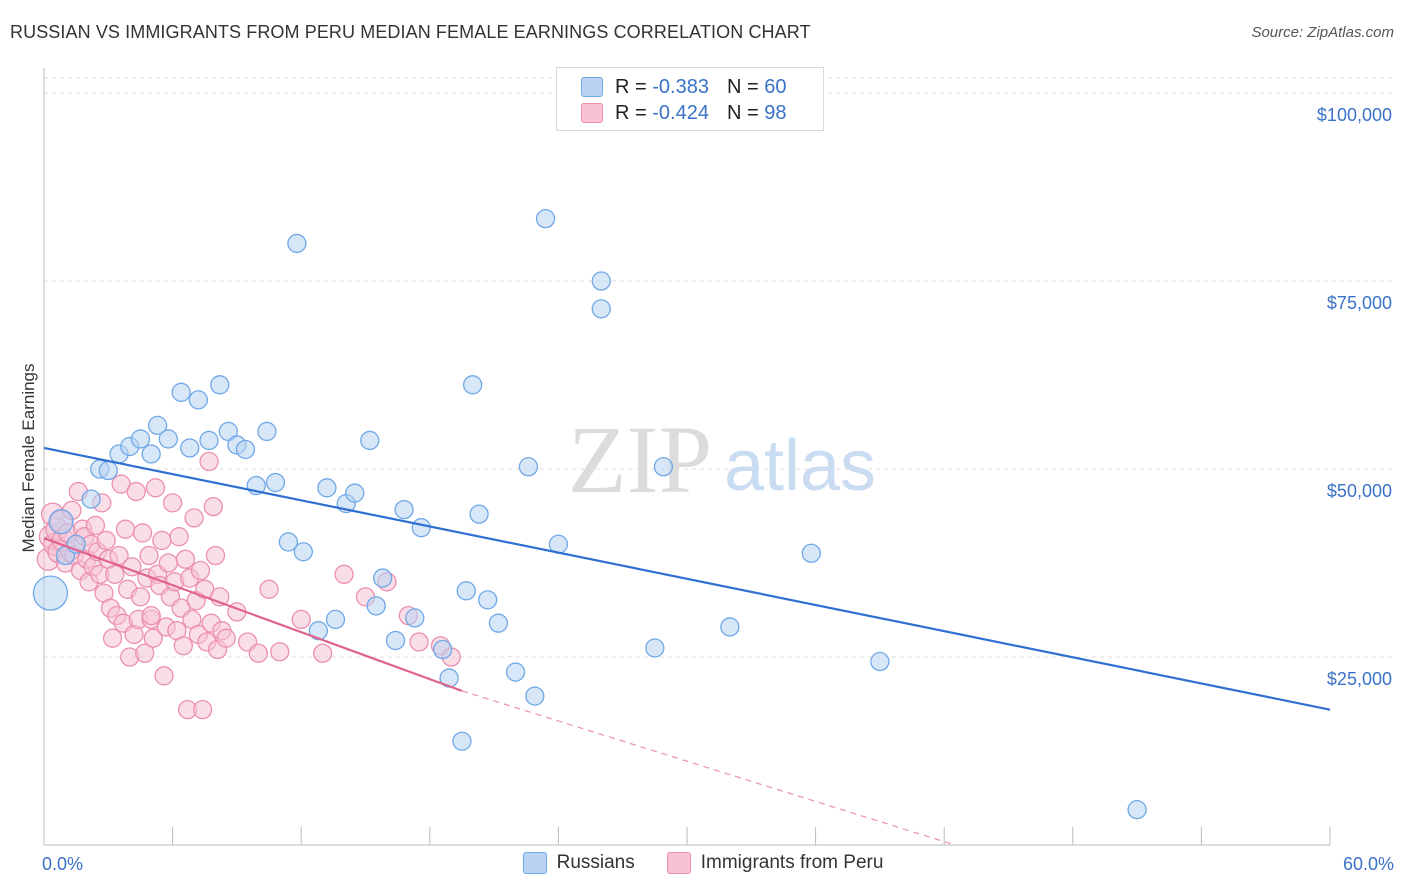 Image resolution: width=1406 pixels, height=892 pixels. I want to click on russians-swatch, so click(592, 87).